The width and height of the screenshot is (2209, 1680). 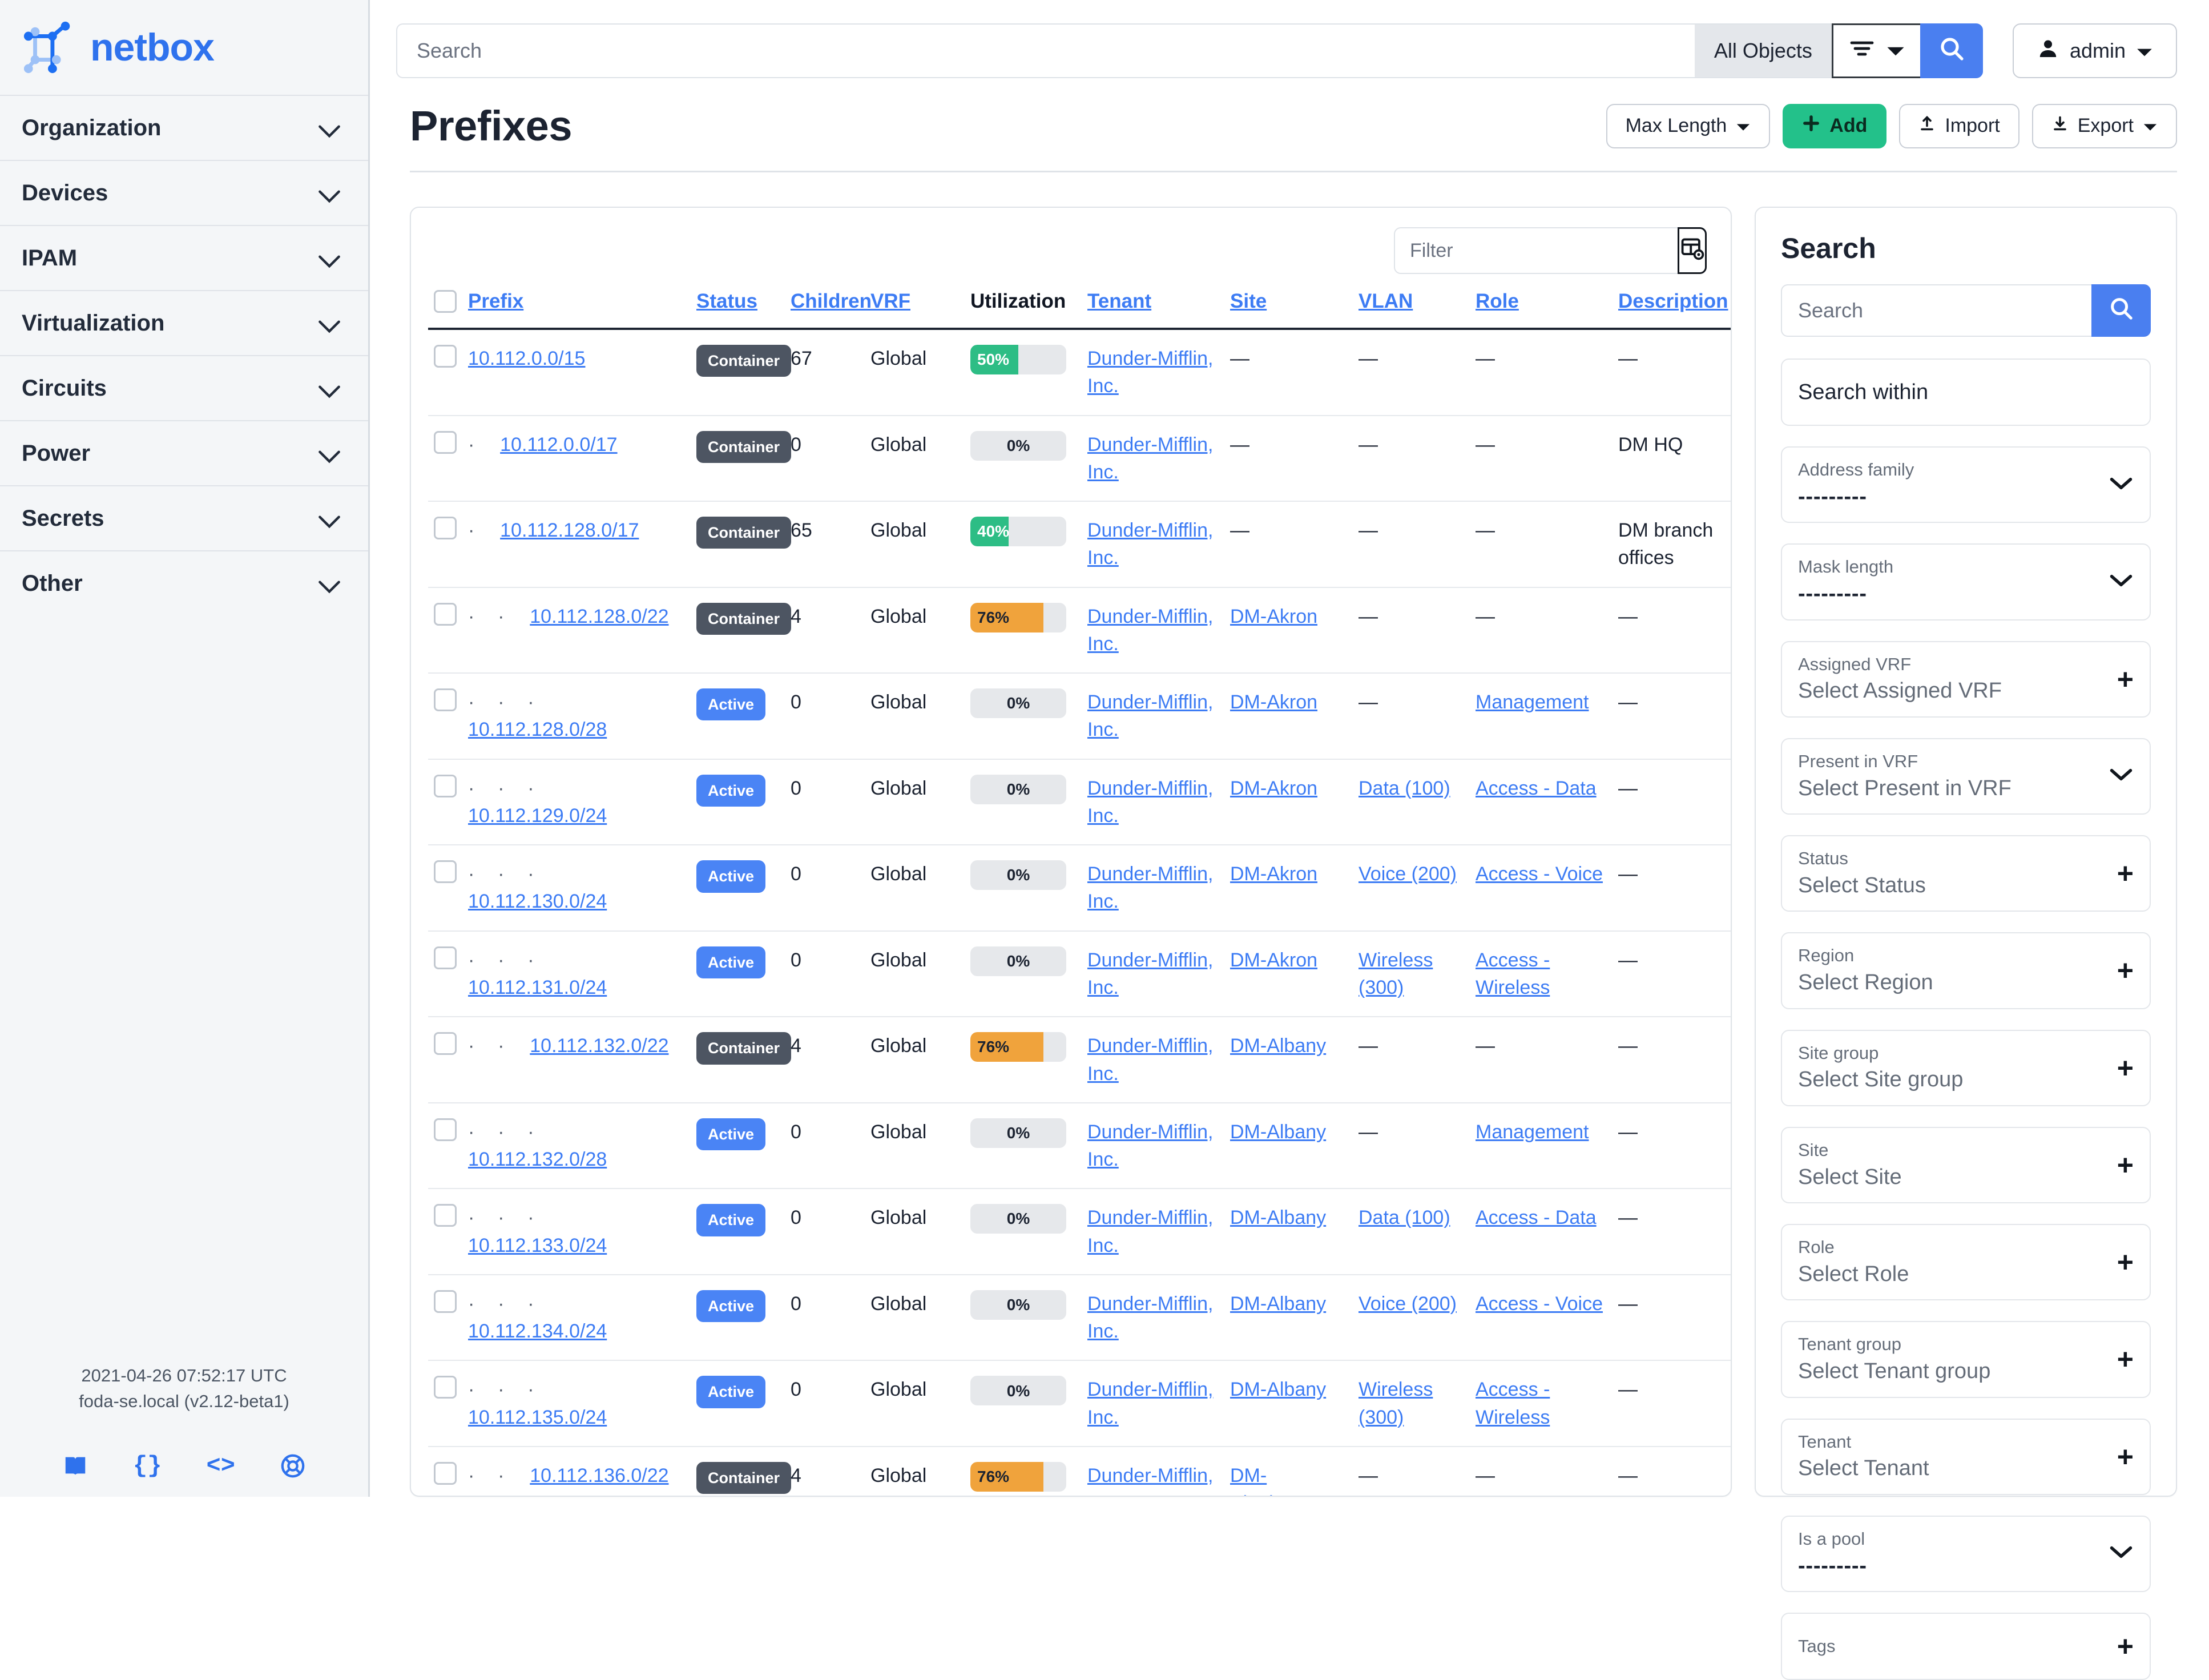 I want to click on column-header-tenant: Tenant, so click(x=1153, y=310).